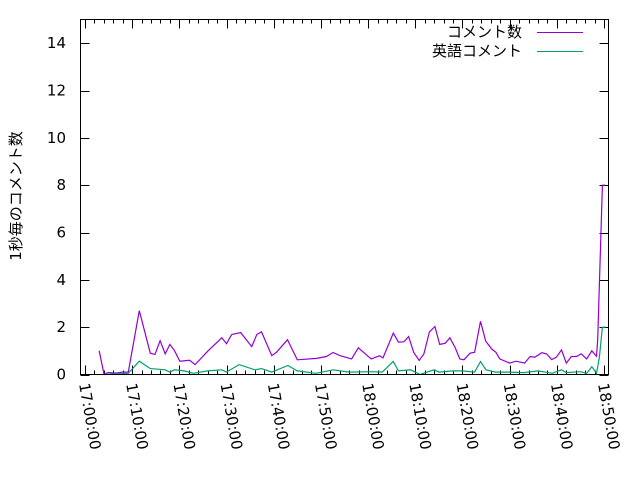 The height and width of the screenshot is (484, 640). I want to click on x-tick-label: 18:40:00, so click(561, 416).